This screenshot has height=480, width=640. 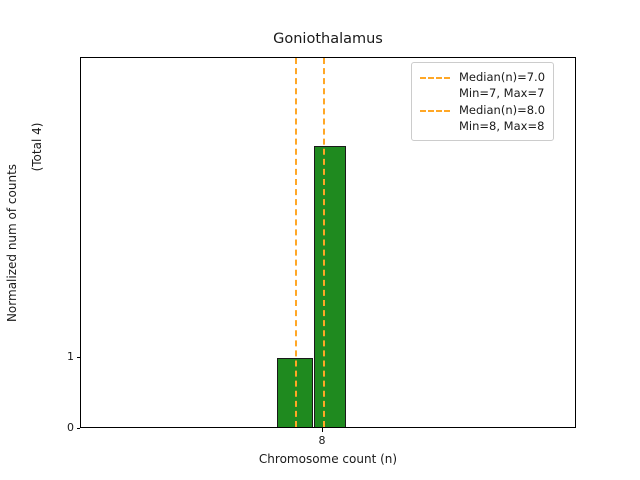 I want to click on legend-label-line2: Min=8, Max=8, so click(x=502, y=126).